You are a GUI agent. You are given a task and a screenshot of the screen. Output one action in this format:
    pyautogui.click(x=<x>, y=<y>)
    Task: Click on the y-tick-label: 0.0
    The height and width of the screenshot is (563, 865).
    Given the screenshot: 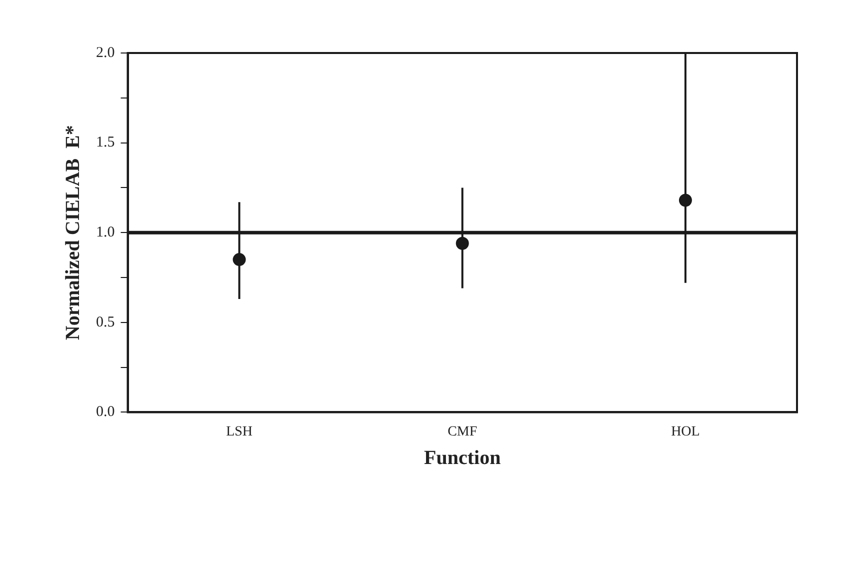 What is the action you would take?
    pyautogui.click(x=105, y=412)
    